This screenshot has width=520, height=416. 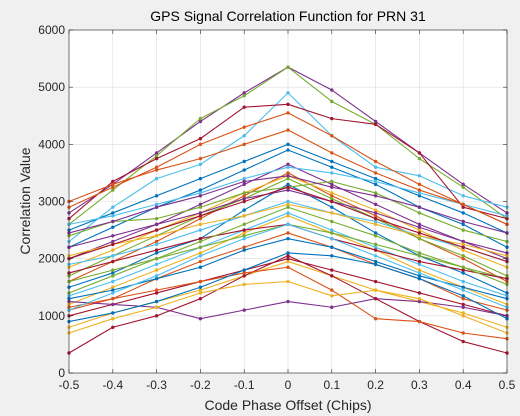 I want to click on y-axis-label: Correlation Value, so click(x=25, y=200).